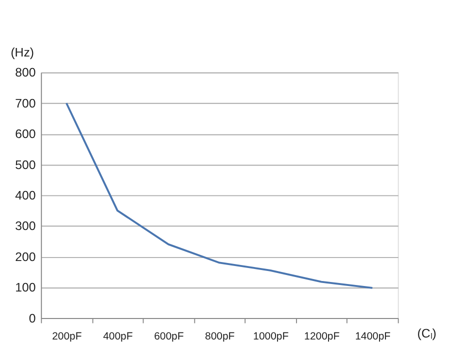 This screenshot has width=474, height=347. I want to click on y-tick-label: 200, so click(25, 257).